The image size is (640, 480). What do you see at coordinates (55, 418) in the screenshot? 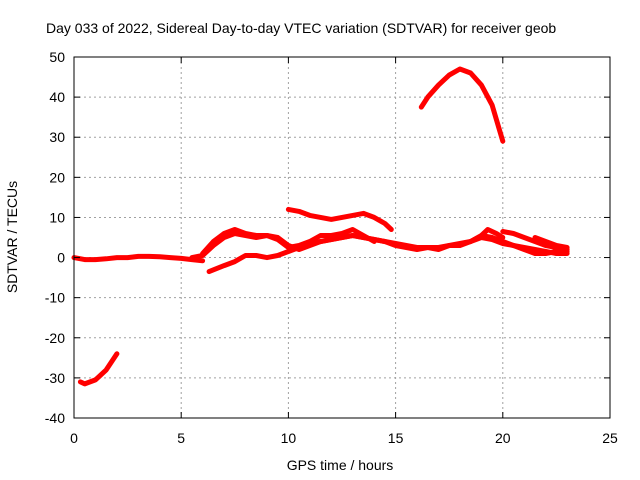
I see `y-tick-label: -40` at bounding box center [55, 418].